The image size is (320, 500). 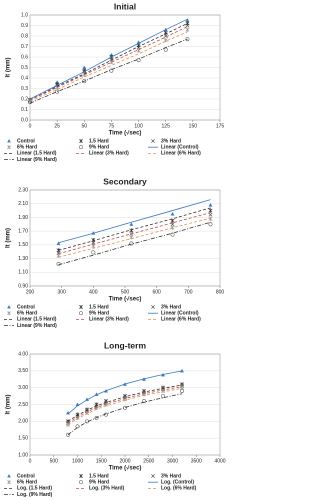 I want to click on y-tick-label: 0.1, so click(x=24, y=110).